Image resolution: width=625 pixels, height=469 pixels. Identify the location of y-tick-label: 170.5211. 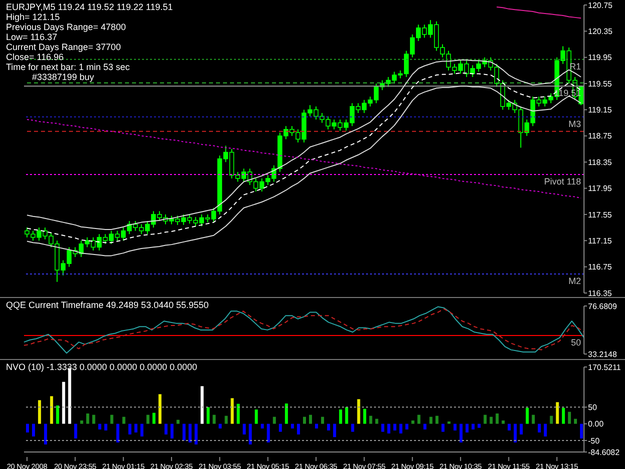
(605, 367).